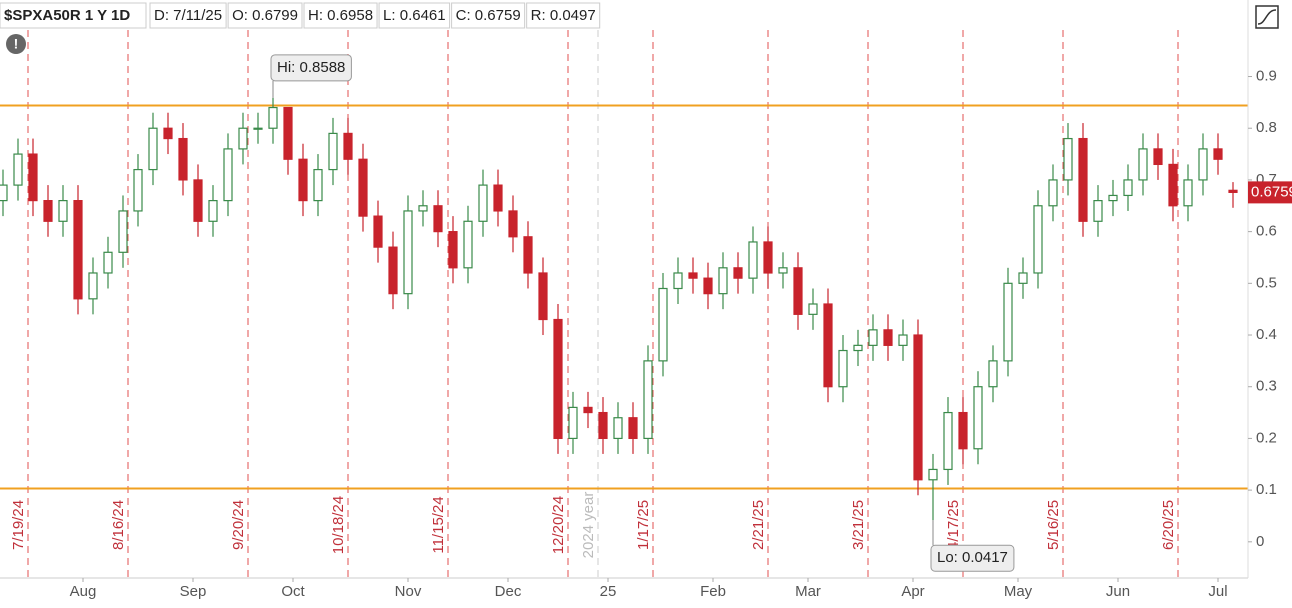 This screenshot has height=608, width=1292. I want to click on alert-icon-mark: !, so click(16, 44).